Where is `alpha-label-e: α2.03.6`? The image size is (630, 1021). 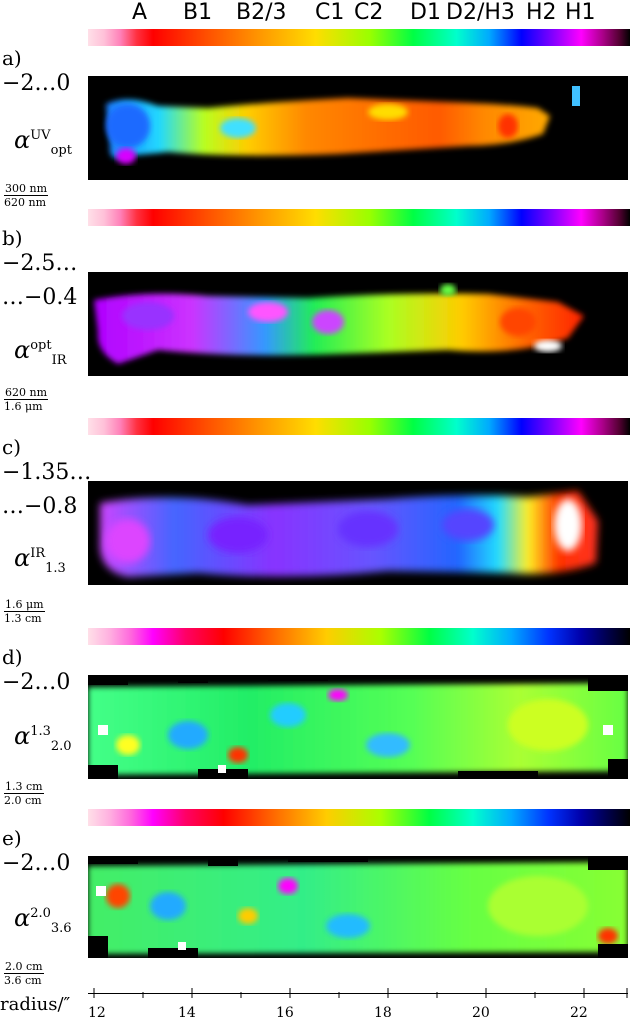
alpha-label-e: α2.03.6 is located at coordinates (43, 920).